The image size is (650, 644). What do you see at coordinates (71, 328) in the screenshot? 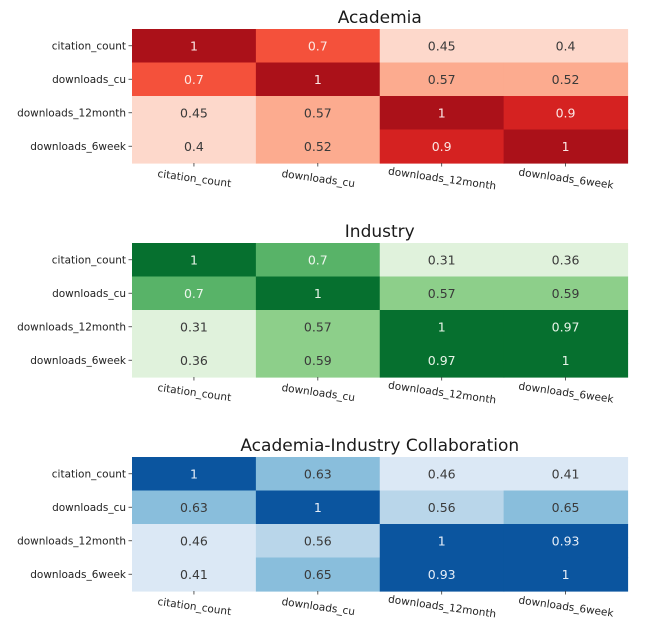
I see `y-tick-label: downloads_12month` at bounding box center [71, 328].